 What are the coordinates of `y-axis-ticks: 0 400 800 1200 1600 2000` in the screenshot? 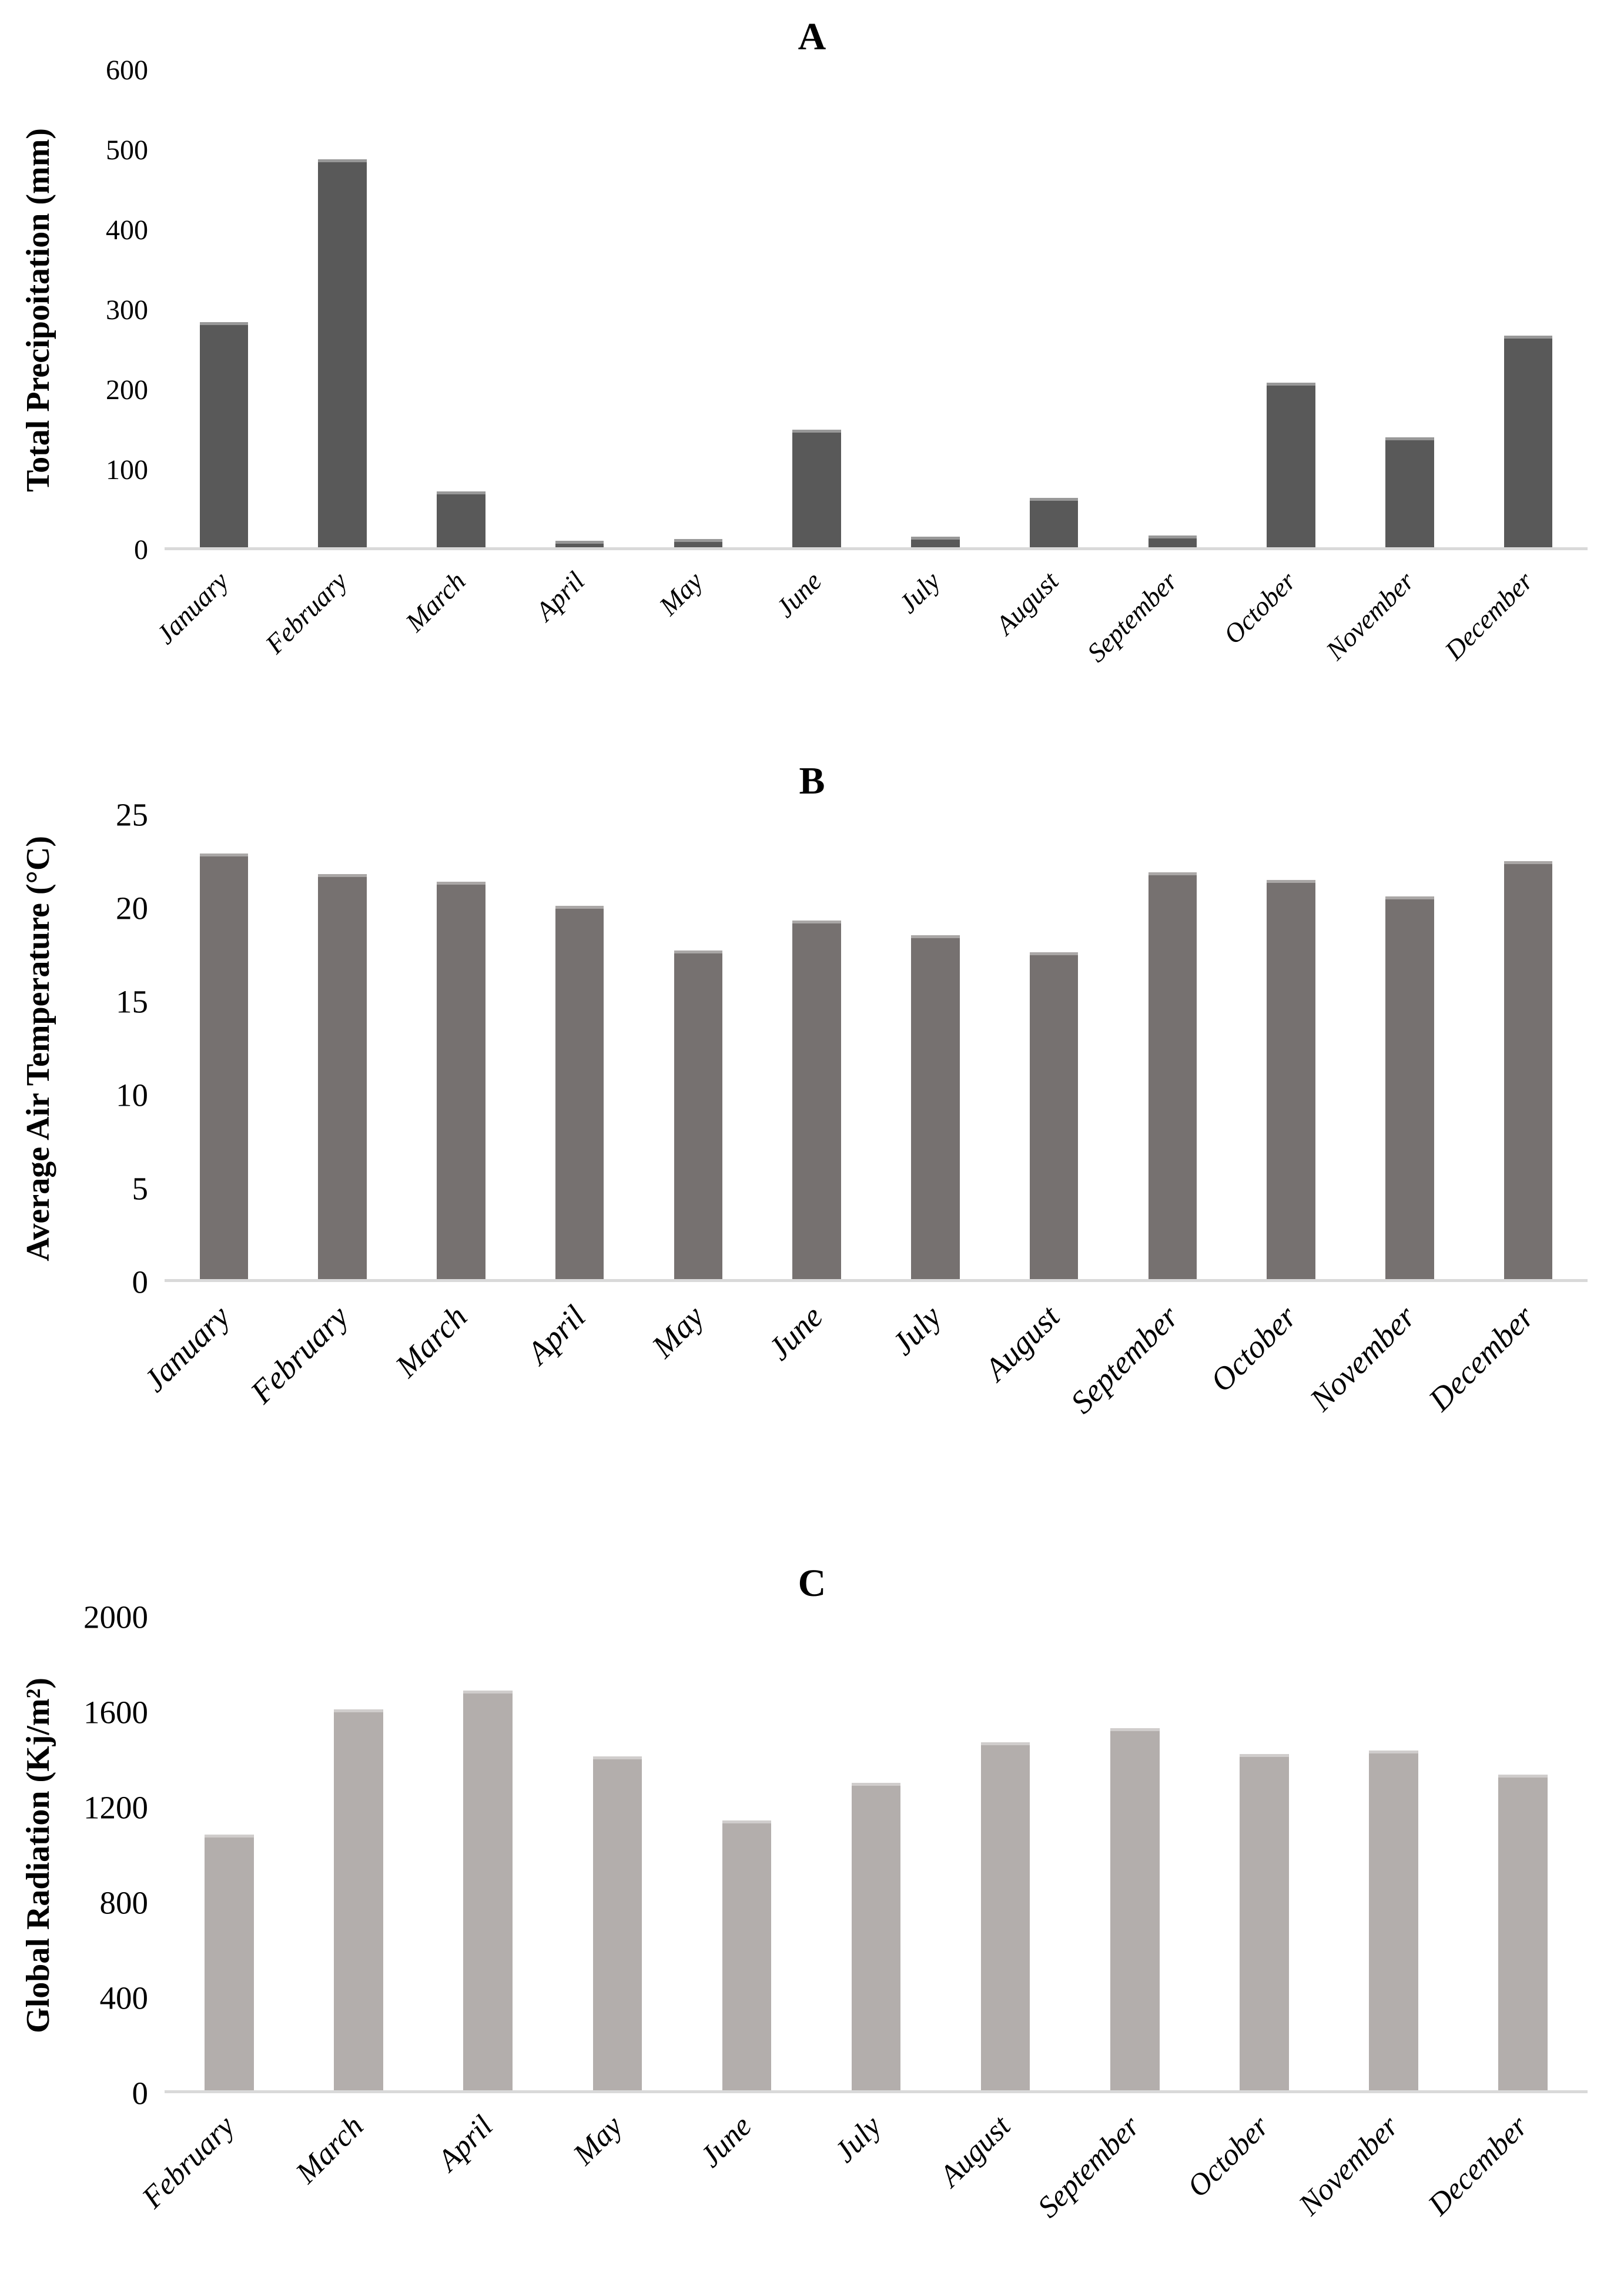 It's located at (121, 1855).